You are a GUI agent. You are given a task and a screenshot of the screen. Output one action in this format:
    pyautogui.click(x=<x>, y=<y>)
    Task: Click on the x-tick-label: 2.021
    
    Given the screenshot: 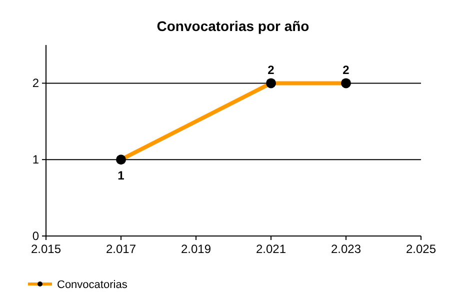 What is the action you would take?
    pyautogui.click(x=271, y=249)
    